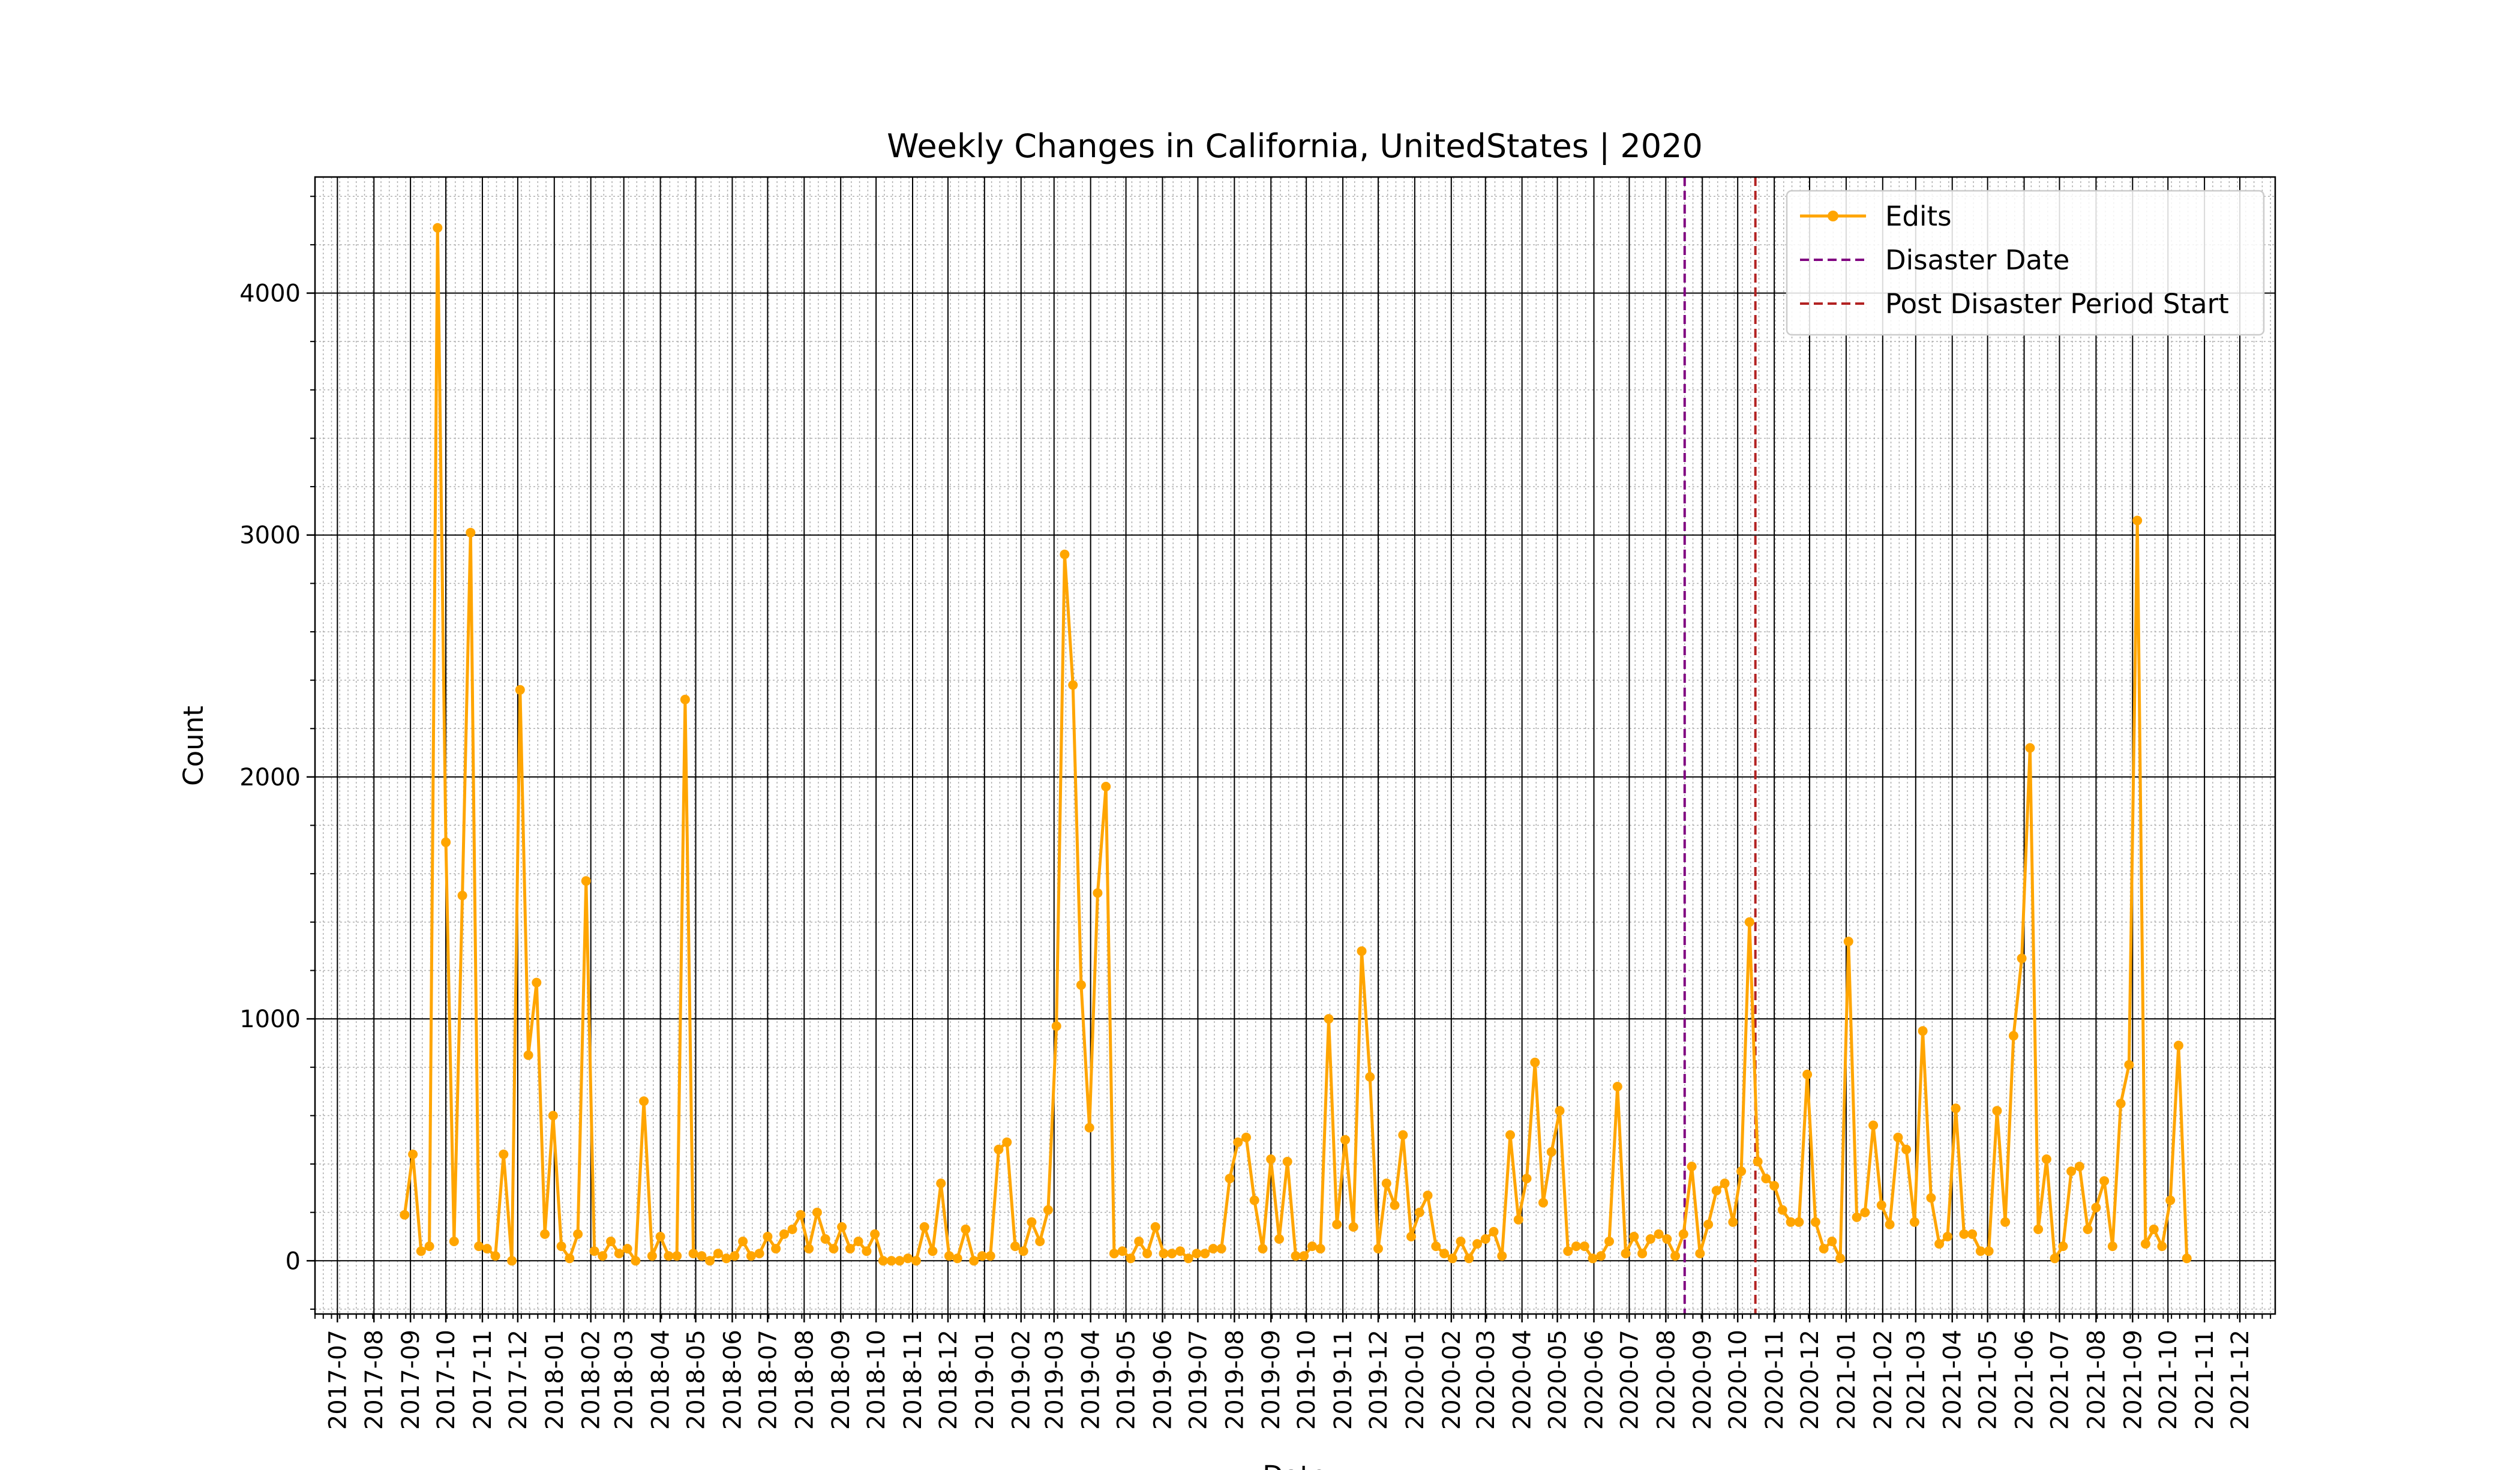  What do you see at coordinates (1416, 1380) in the screenshot?
I see `x-tick-label: 2020-01` at bounding box center [1416, 1380].